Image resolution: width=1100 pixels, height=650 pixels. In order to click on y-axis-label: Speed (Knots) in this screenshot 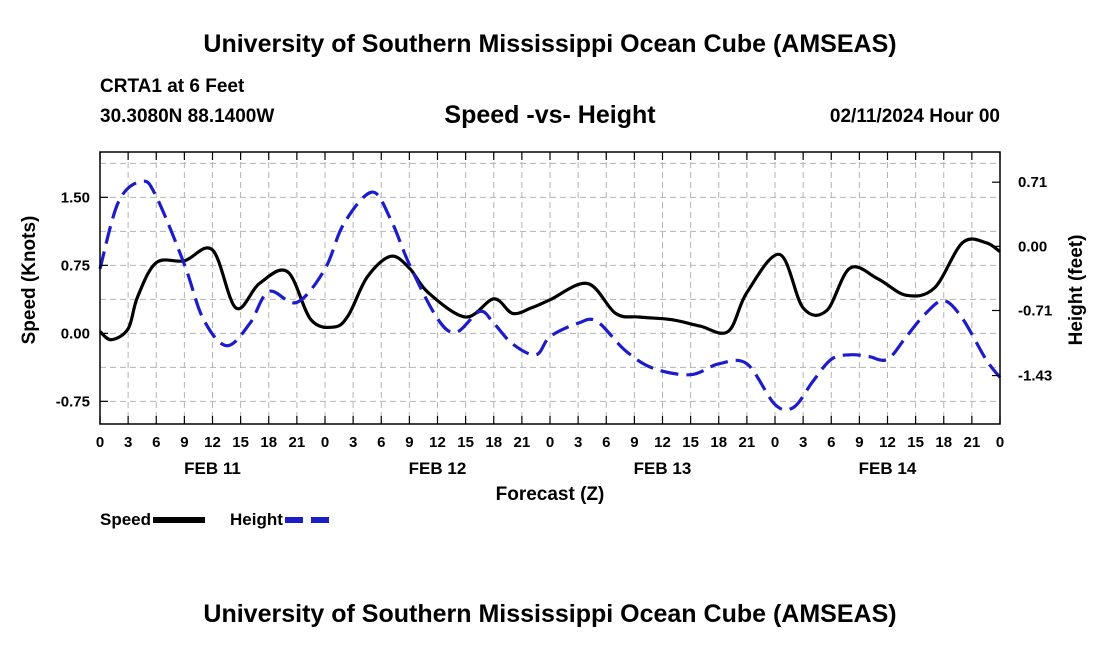, I will do `click(29, 280)`.